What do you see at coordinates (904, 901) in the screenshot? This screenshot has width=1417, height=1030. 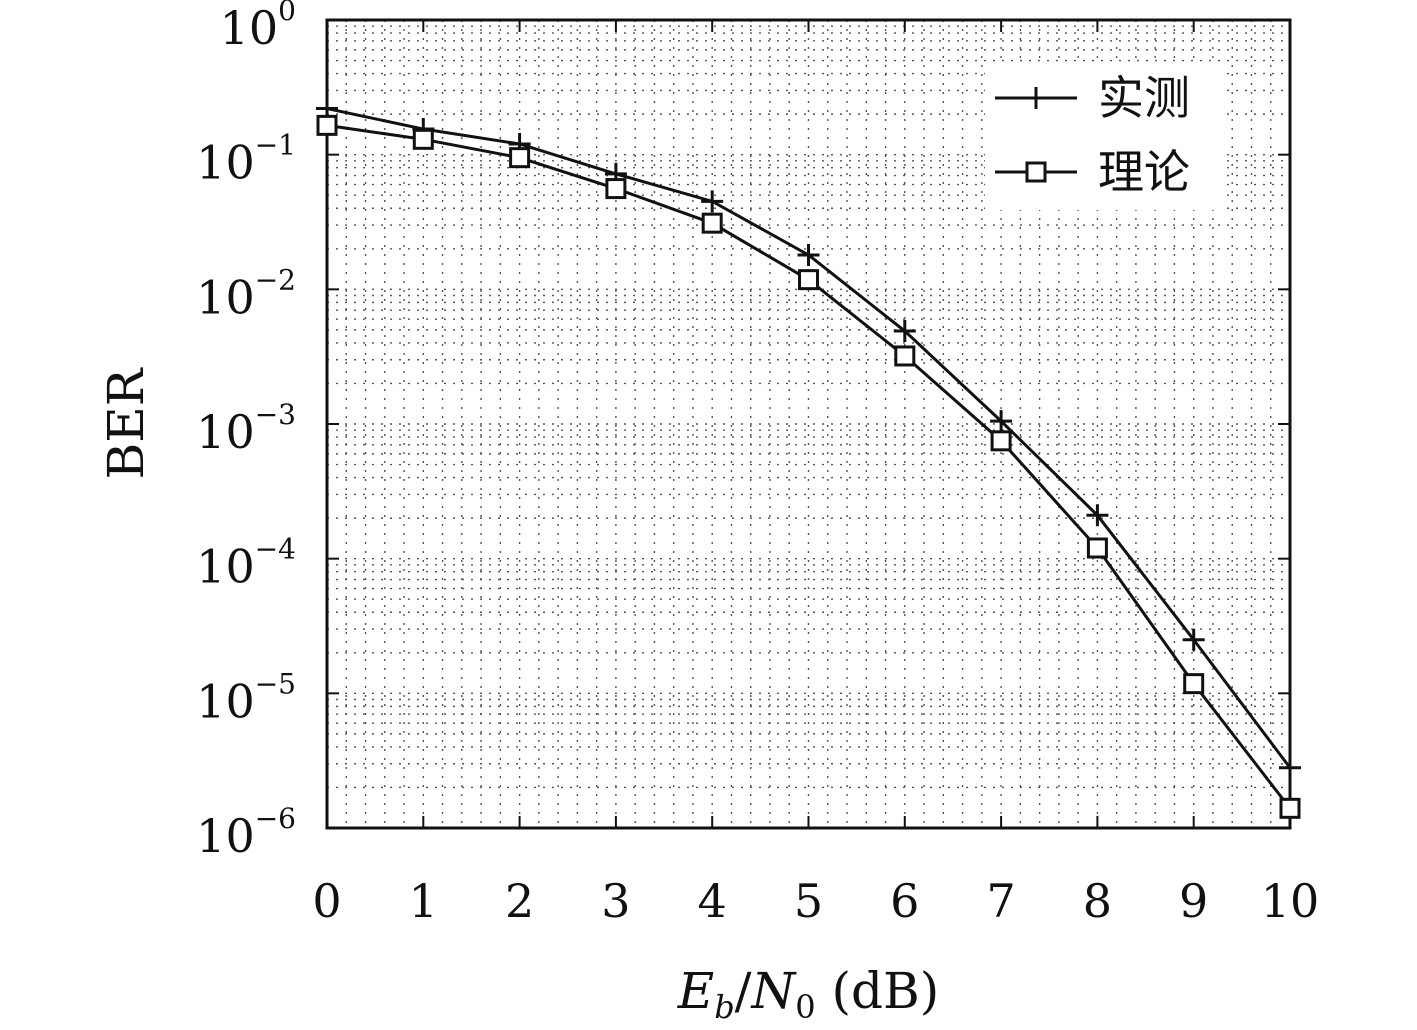 I see `x-tick-label: 6` at bounding box center [904, 901].